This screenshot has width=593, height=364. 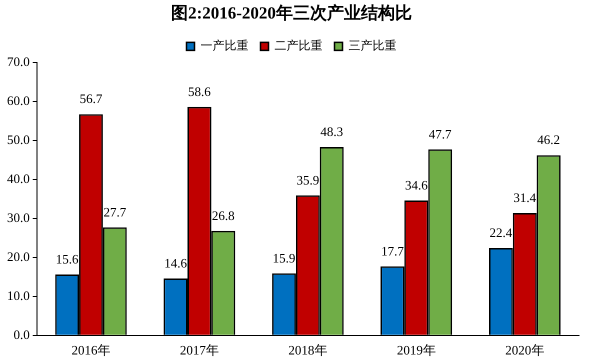 What do you see at coordinates (548, 140) in the screenshot?
I see `data-label: 46.2` at bounding box center [548, 140].